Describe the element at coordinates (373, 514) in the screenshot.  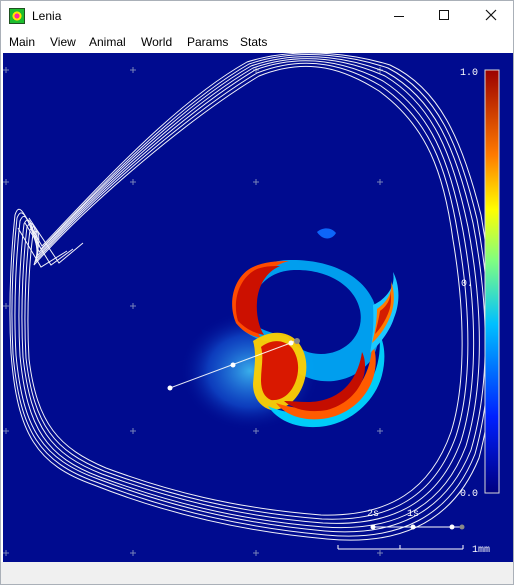
I see `timeline-left-label: 2s` at that location.